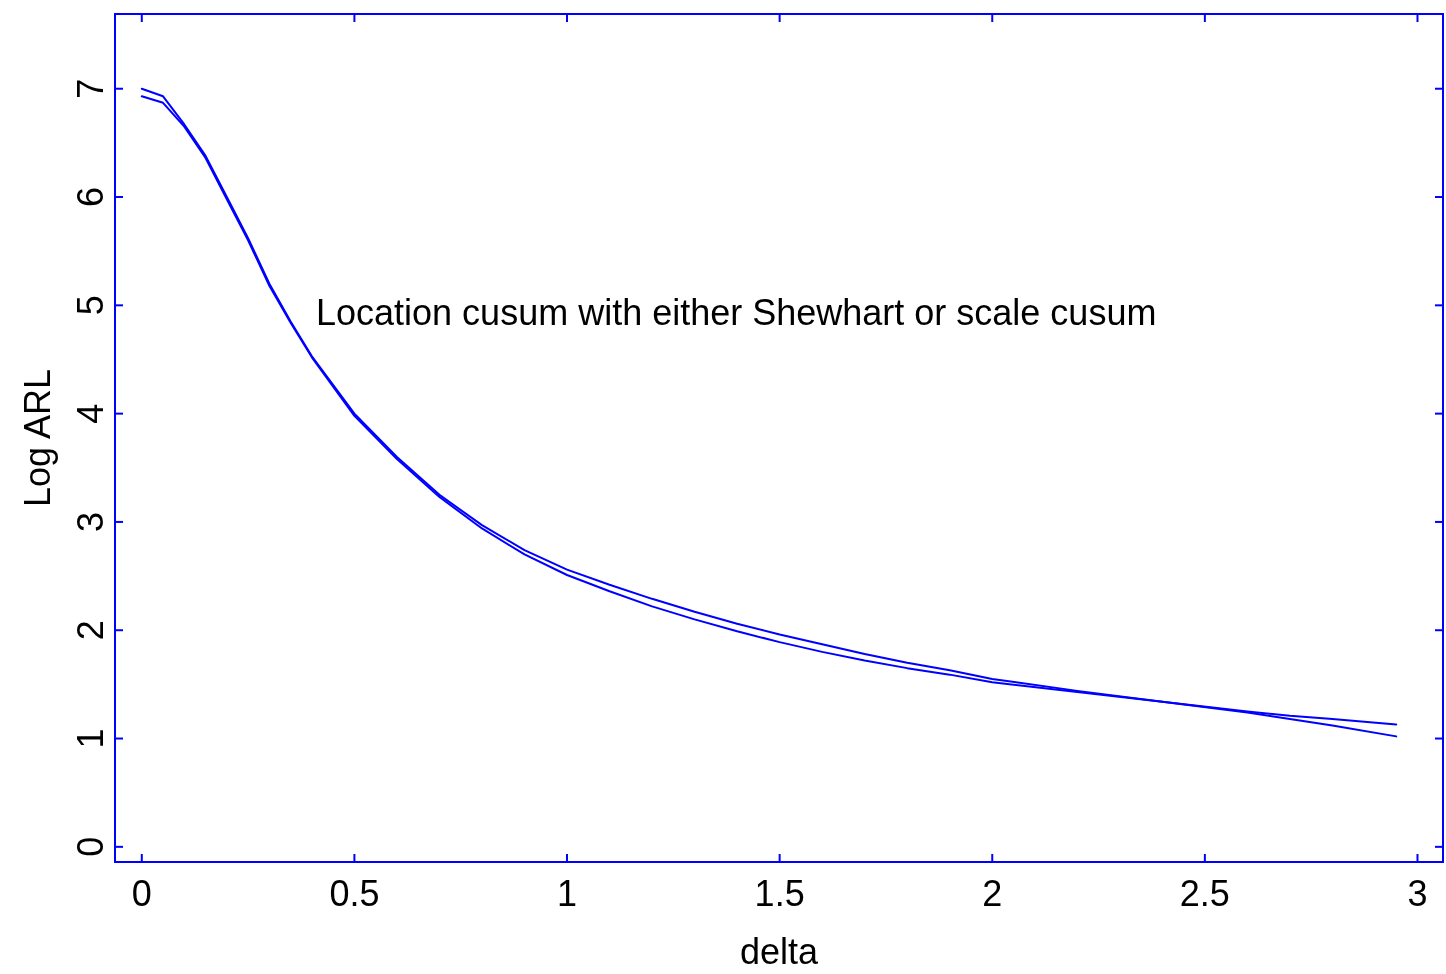  I want to click on y-tick-label: 4, so click(90, 413).